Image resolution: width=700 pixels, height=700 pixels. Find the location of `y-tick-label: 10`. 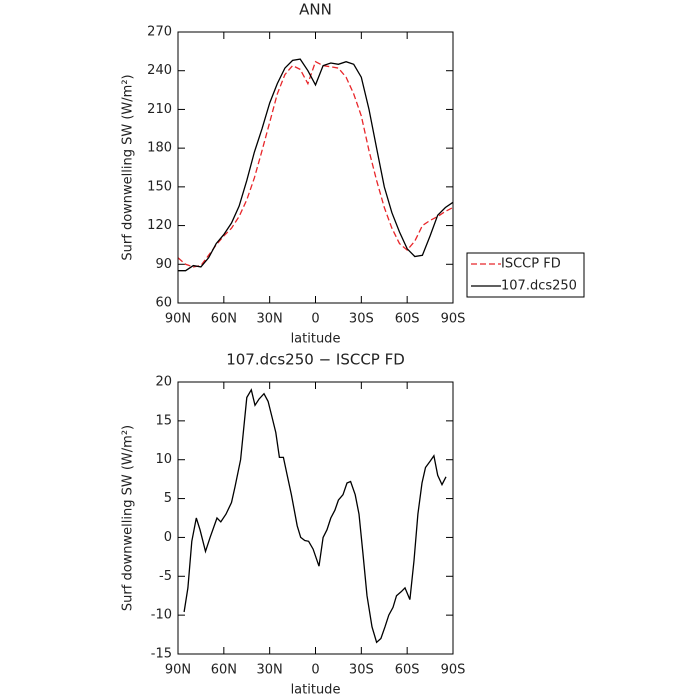

y-tick-label: 10 is located at coordinates (163, 459).